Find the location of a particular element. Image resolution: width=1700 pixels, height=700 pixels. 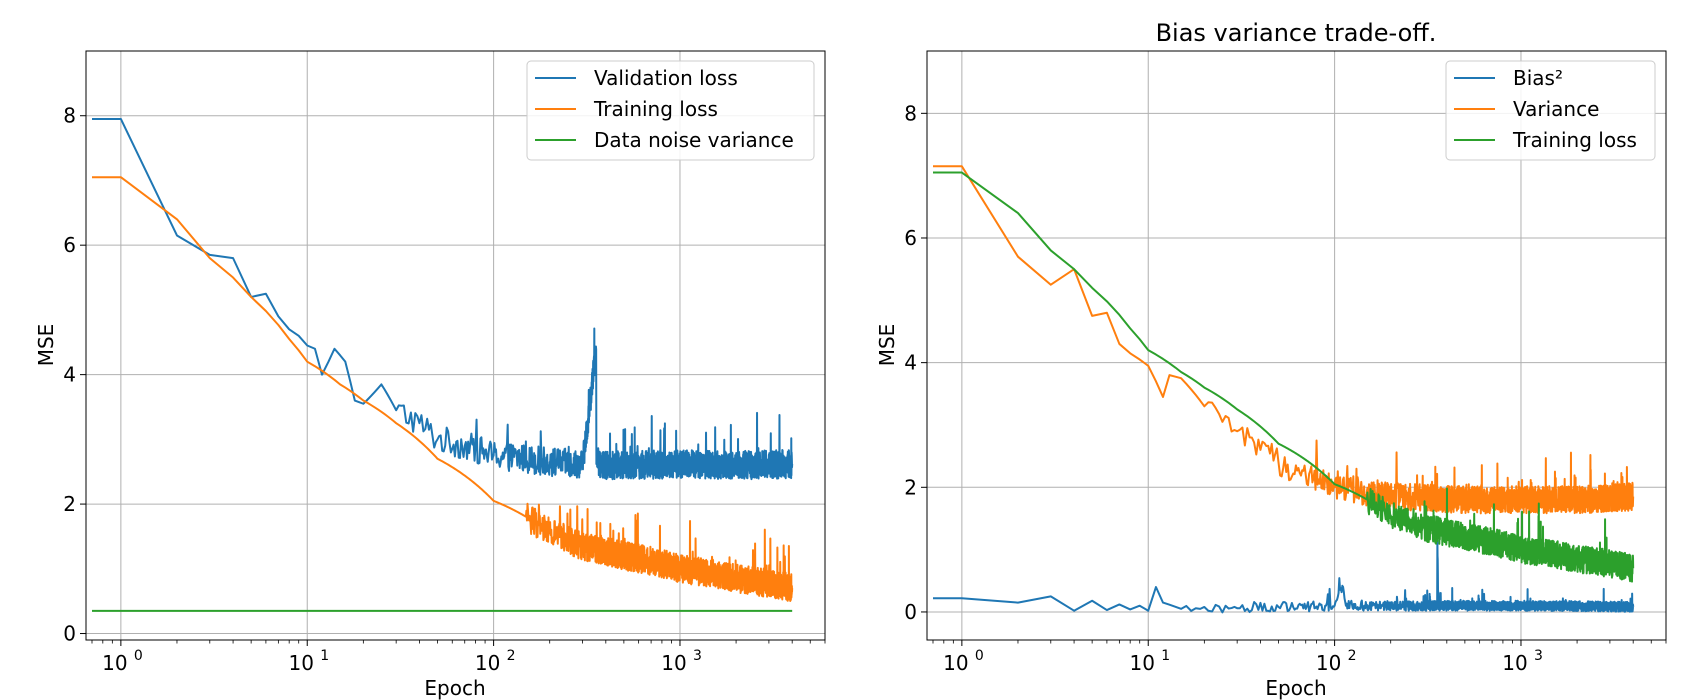

legend-label-validation-loss: Validation loss is located at coordinates (666, 78).